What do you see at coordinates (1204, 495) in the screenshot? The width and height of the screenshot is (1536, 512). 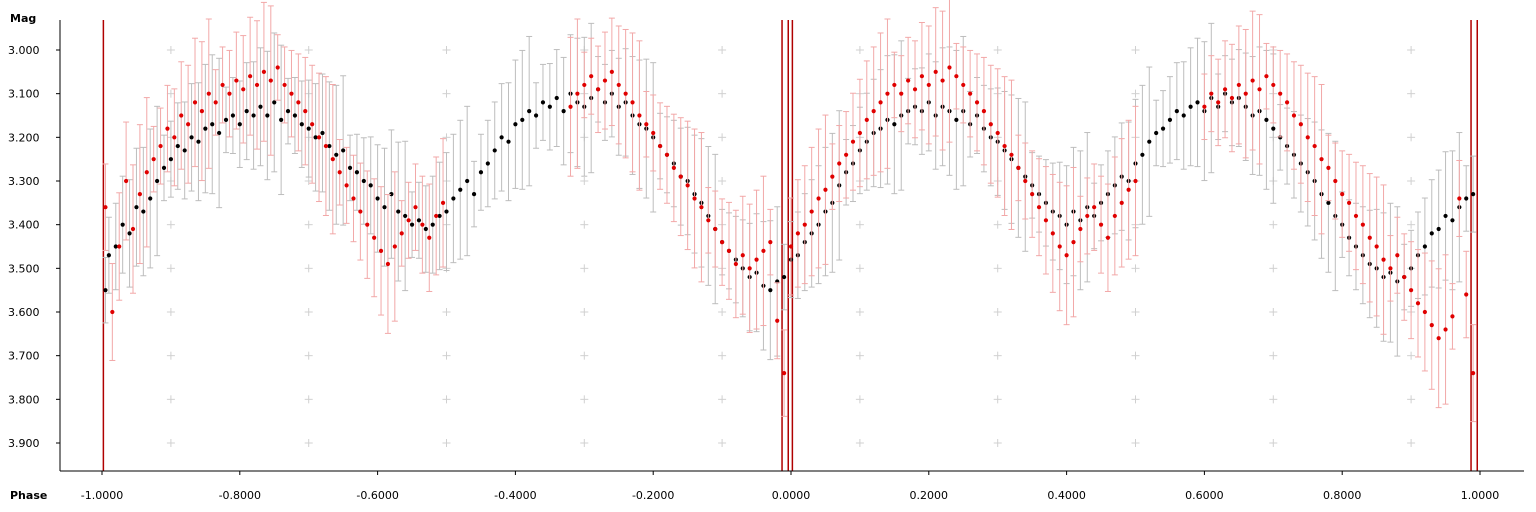 I see `x-tick-label: 0.6000` at bounding box center [1204, 495].